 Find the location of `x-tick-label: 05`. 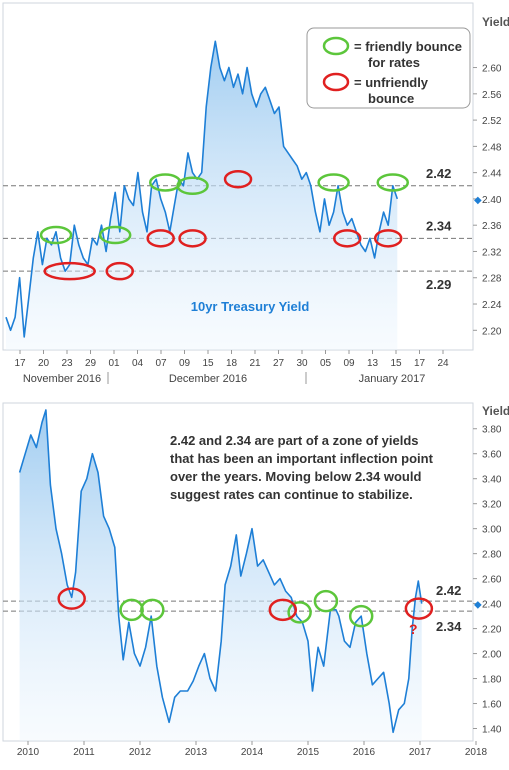

x-tick-label: 05 is located at coordinates (326, 363).